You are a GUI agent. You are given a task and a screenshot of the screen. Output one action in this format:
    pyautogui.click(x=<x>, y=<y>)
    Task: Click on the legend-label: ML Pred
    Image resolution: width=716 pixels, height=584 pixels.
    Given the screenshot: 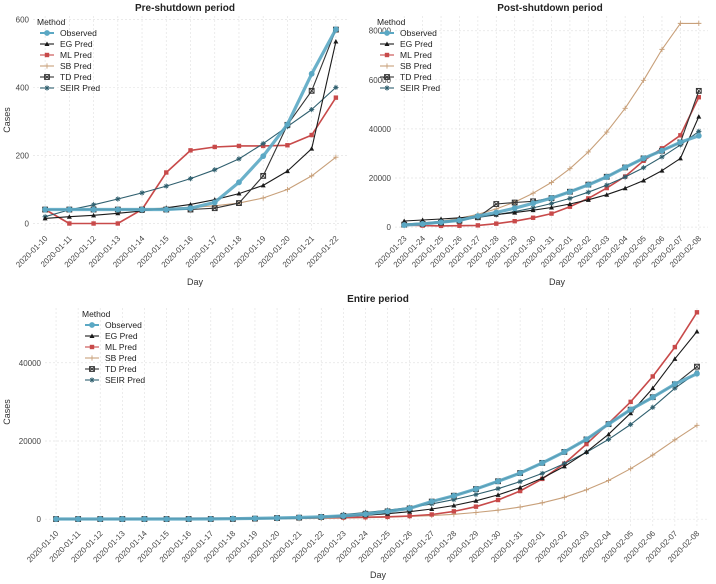 What is the action you would take?
    pyautogui.click(x=121, y=347)
    